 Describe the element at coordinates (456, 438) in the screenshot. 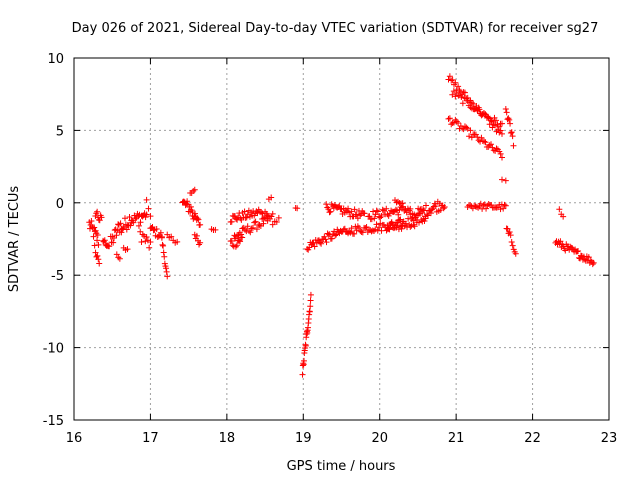

I see `x-tick-label: 21` at that location.